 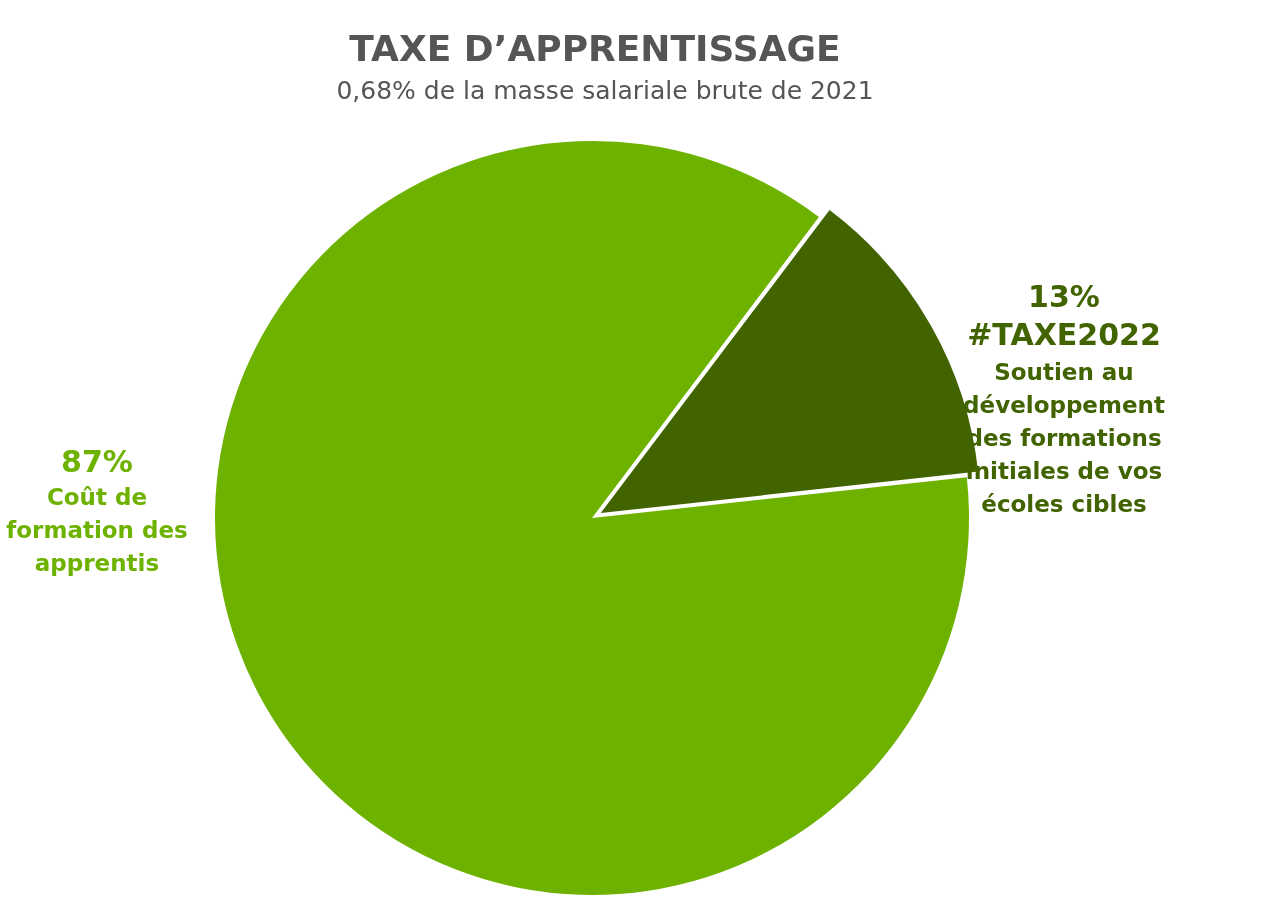 What do you see at coordinates (1064, 335) in the screenshot?
I see `text: #TAXE2022` at bounding box center [1064, 335].